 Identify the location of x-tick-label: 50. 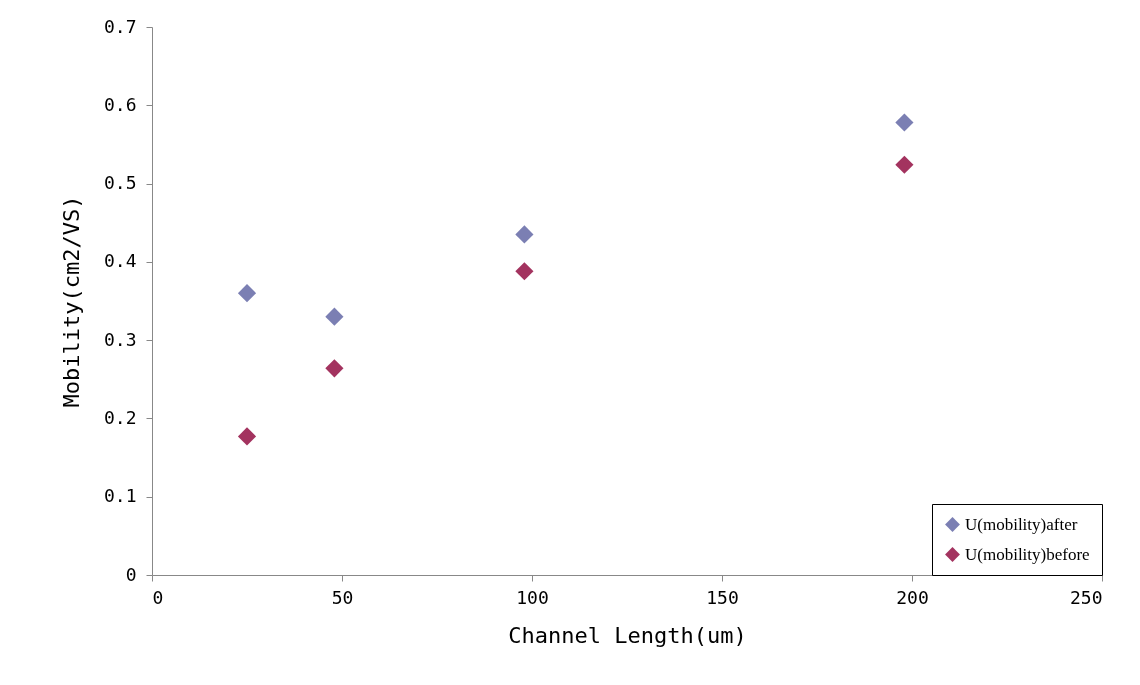
(342, 597).